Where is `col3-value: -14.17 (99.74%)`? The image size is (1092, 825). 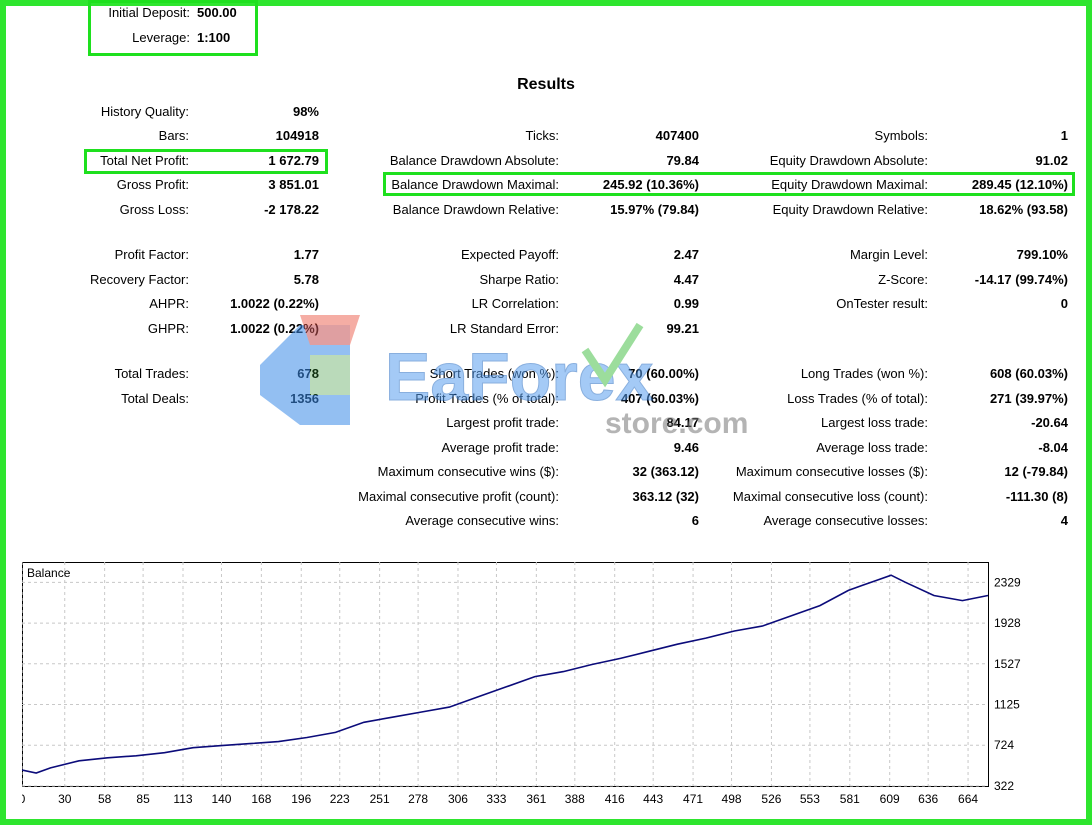
col3-value: -14.17 (99.74%) is located at coordinates (1021, 279).